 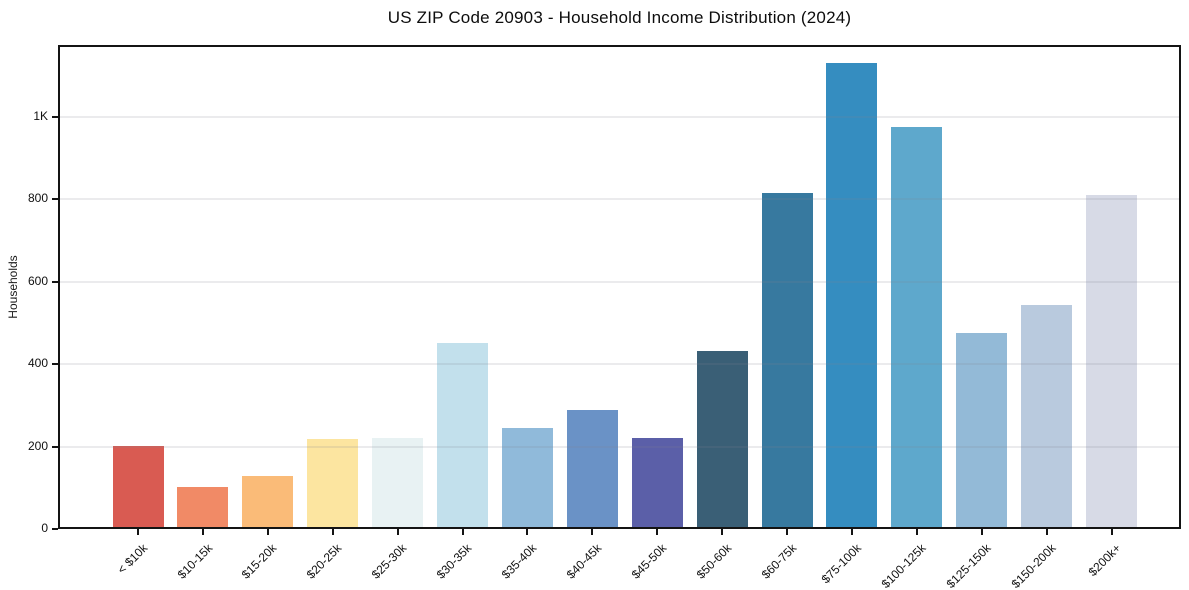 I want to click on x-axis-line, so click(x=619, y=528).